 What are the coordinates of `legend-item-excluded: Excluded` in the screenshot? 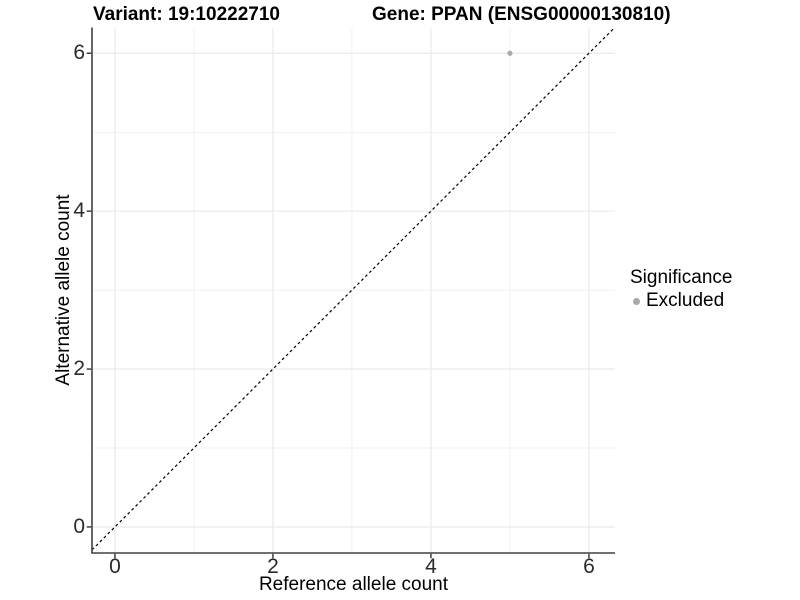 It's located at (681, 301).